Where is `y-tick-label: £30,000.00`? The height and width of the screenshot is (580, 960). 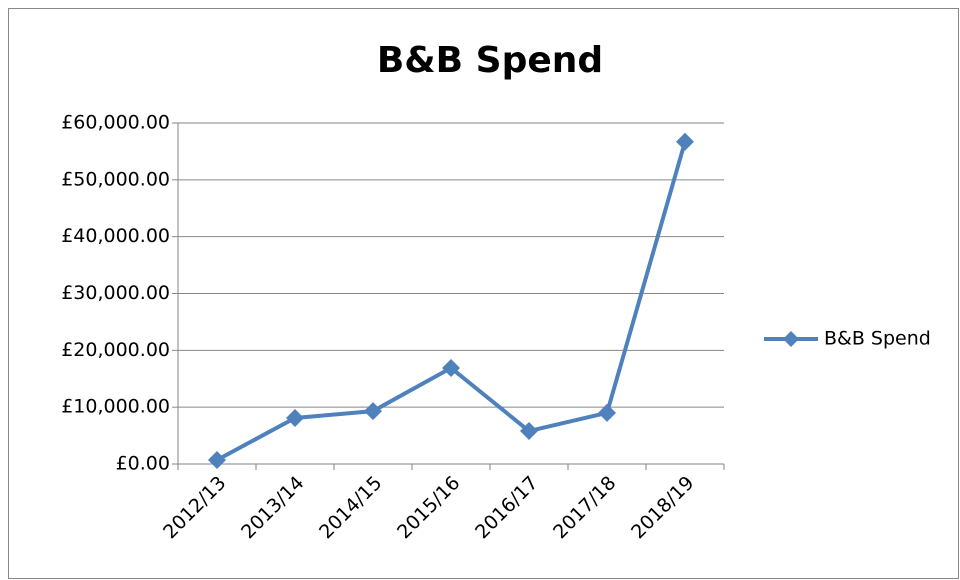
y-tick-label: £30,000.00 is located at coordinates (115, 293).